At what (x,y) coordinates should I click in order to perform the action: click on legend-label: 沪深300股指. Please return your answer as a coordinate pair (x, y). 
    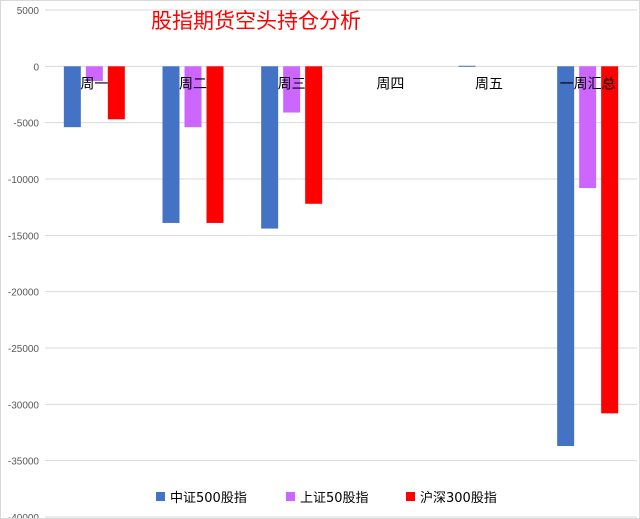
    Looking at the image, I should click on (458, 498).